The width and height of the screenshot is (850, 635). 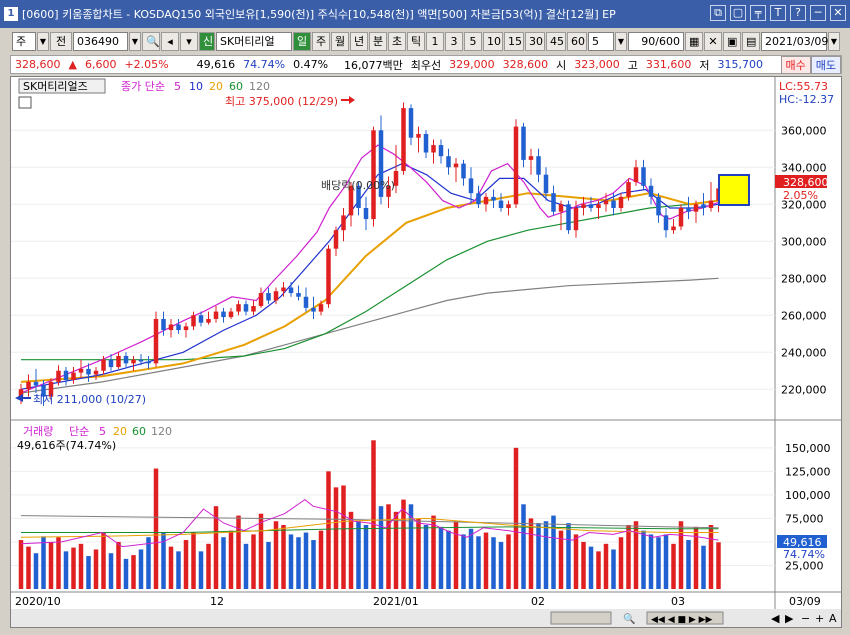 I want to click on scroll-left-icon: ◀, so click(x=775, y=618).